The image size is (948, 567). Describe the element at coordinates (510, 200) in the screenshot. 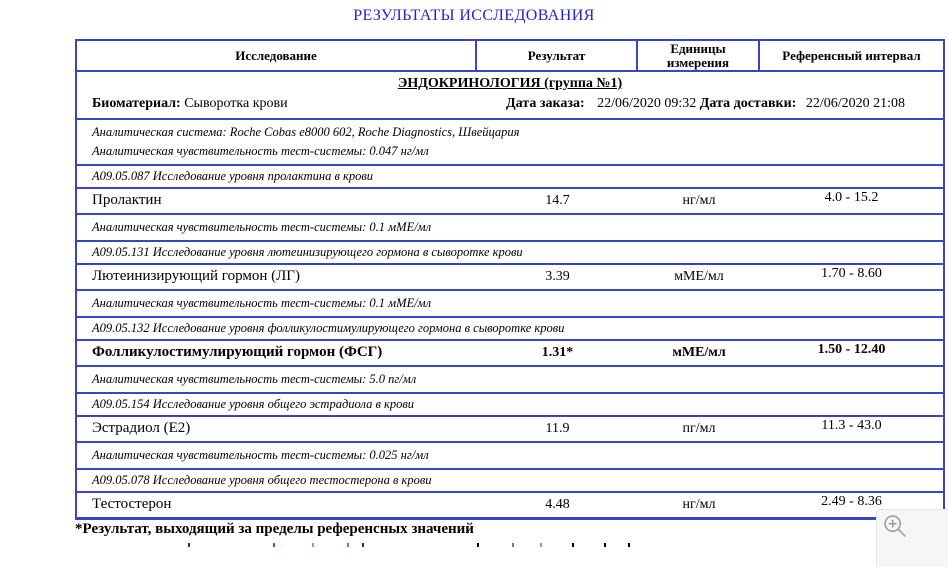

I see `test-result-row: Пролактин 14.7 нг/мл 4.0 - 15.2` at that location.